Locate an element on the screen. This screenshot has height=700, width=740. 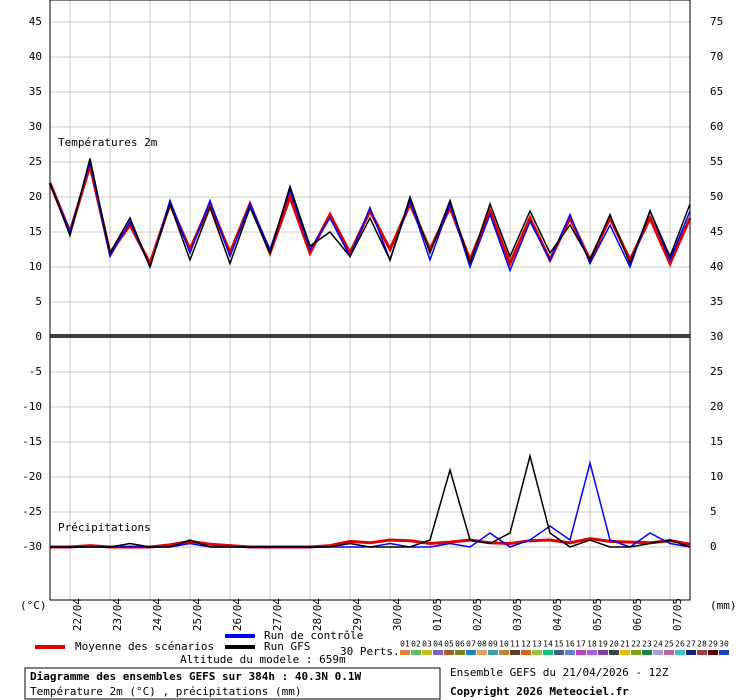
y-tick-label: 30 is located at coordinates (35, 126).